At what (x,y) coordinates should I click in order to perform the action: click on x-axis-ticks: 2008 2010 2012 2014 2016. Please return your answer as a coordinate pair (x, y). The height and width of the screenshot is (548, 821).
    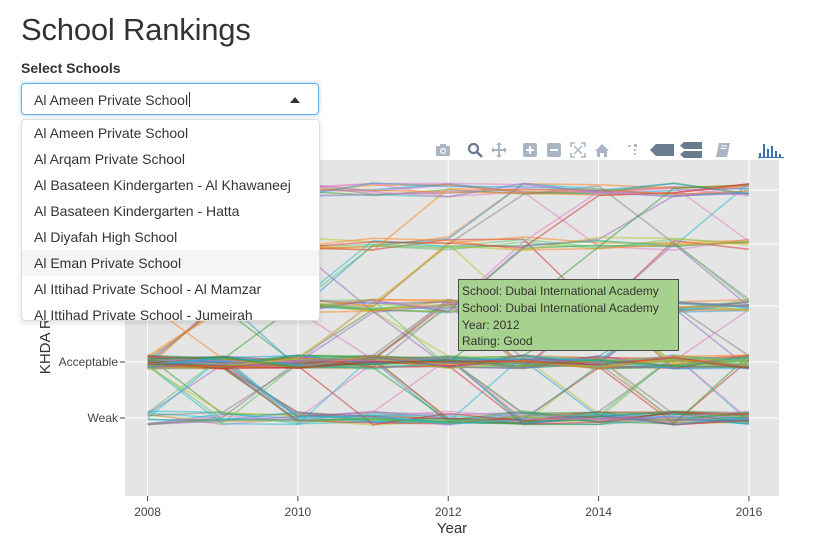
    Looking at the image, I should click on (448, 507).